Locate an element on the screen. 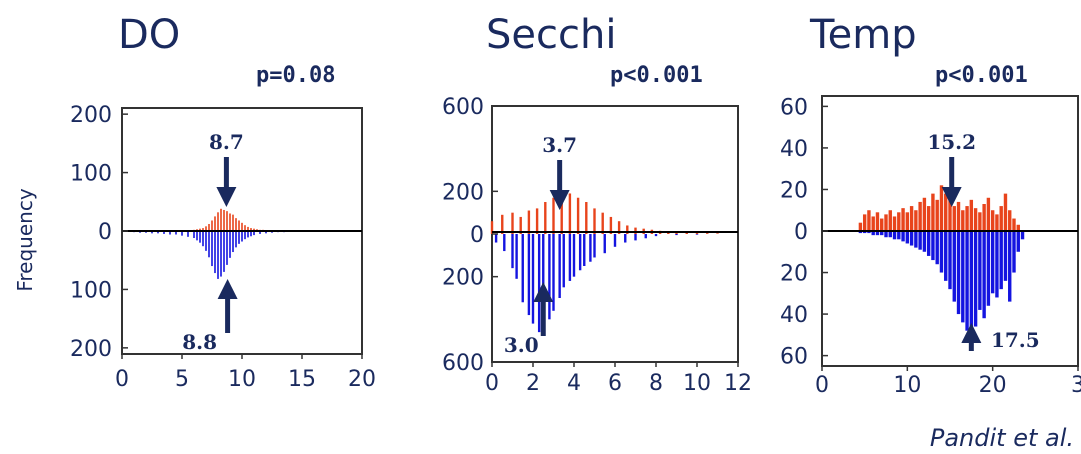  panel-secchi-x-tick-label: 6 is located at coordinates (615, 383).